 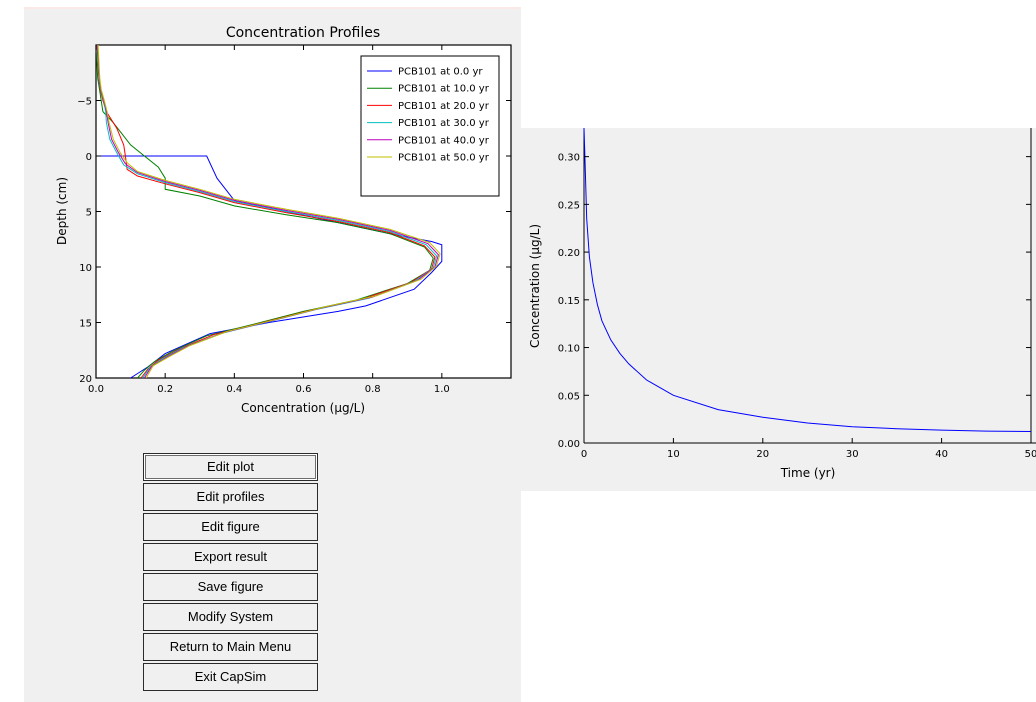 I want to click on x-tick-label: 0.4, so click(x=234, y=389).